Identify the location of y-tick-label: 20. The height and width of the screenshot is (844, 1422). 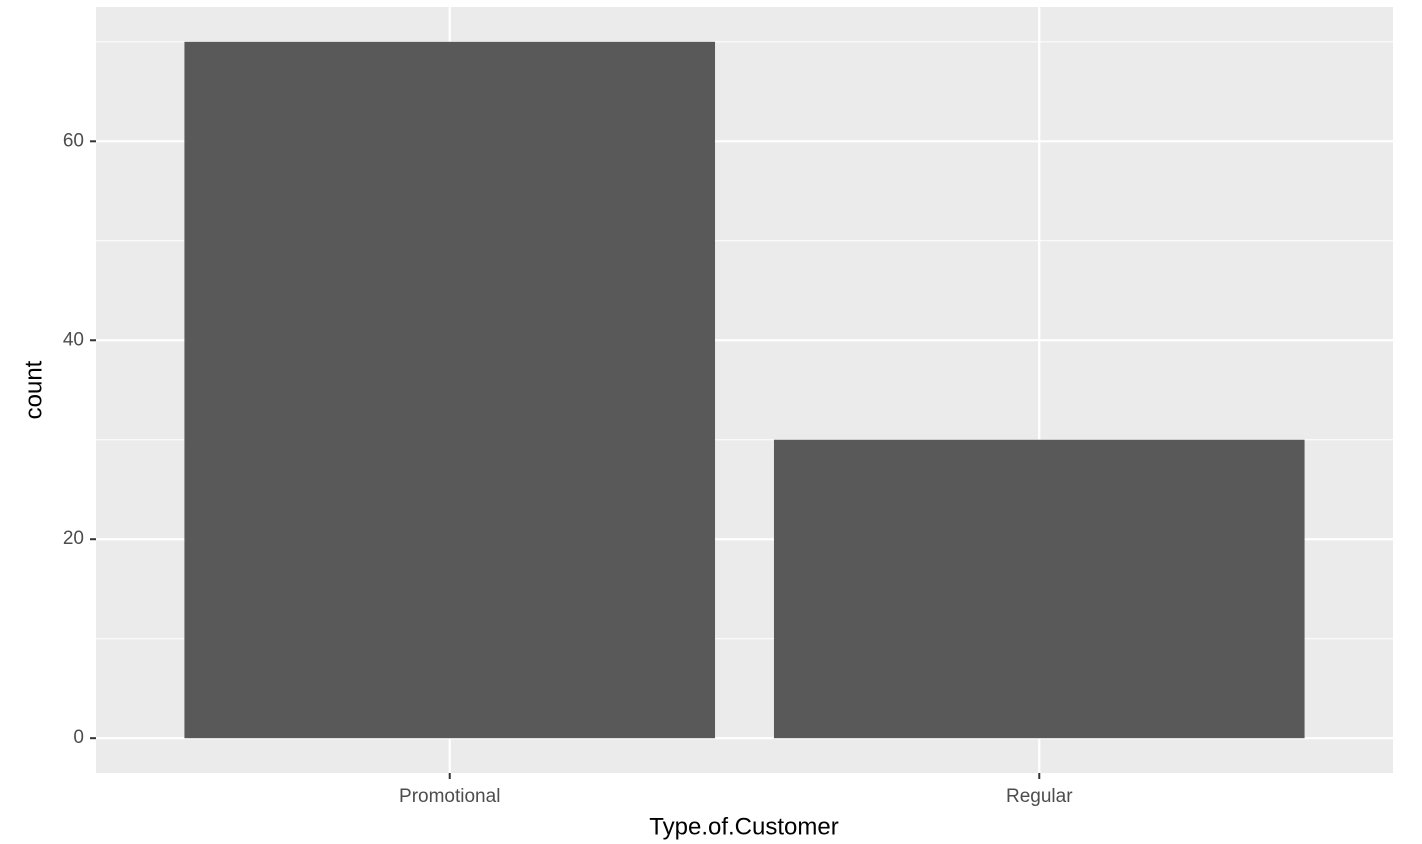
(73, 538).